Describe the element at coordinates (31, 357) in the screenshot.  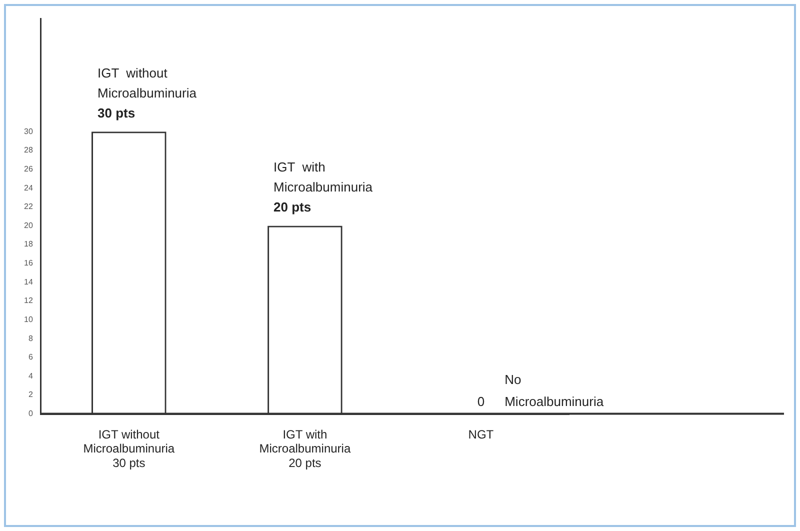
I see `y-tick-label: 6` at that location.